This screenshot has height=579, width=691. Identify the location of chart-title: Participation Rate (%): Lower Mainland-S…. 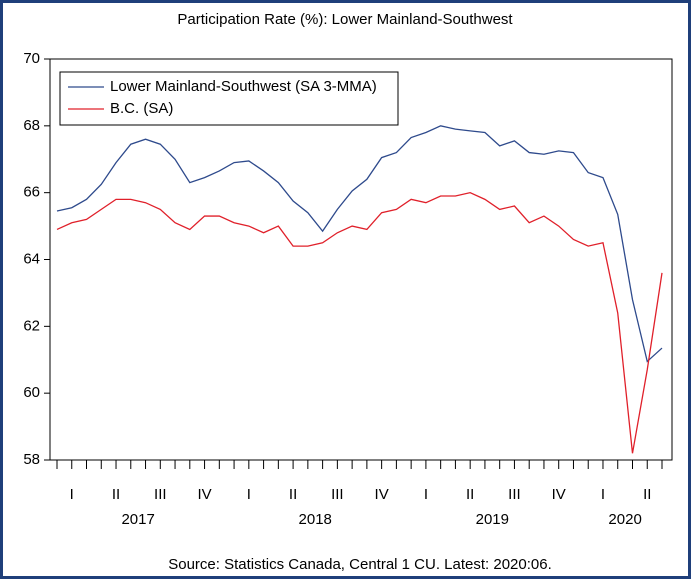
(345, 19).